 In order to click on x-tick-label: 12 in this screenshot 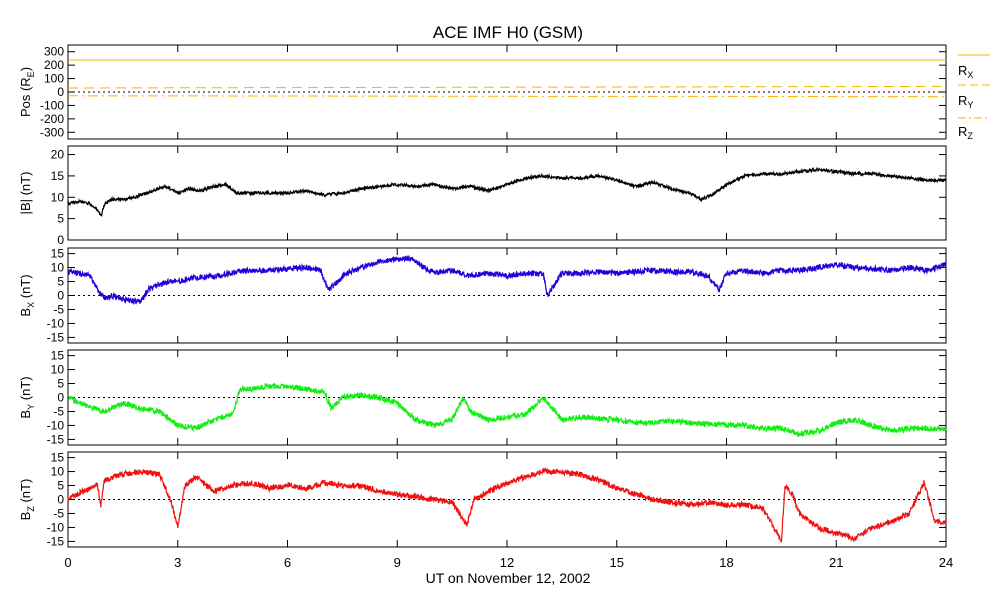, I will do `click(507, 562)`.